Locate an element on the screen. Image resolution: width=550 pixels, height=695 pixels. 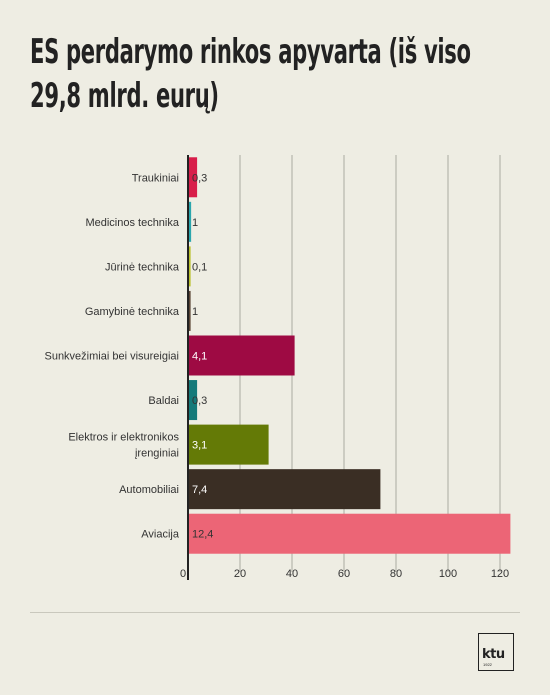
logo-subtext: 1922 is located at coordinates (487, 664).